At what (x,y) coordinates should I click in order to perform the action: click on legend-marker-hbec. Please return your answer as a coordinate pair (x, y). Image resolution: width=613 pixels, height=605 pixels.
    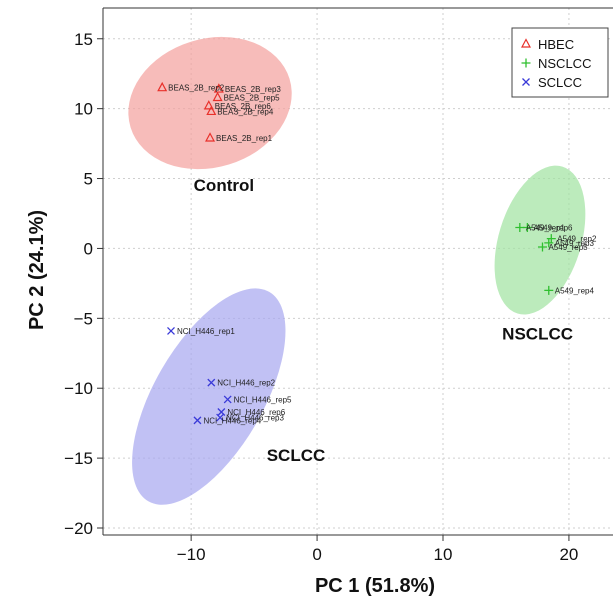
    Looking at the image, I should click on (526, 43).